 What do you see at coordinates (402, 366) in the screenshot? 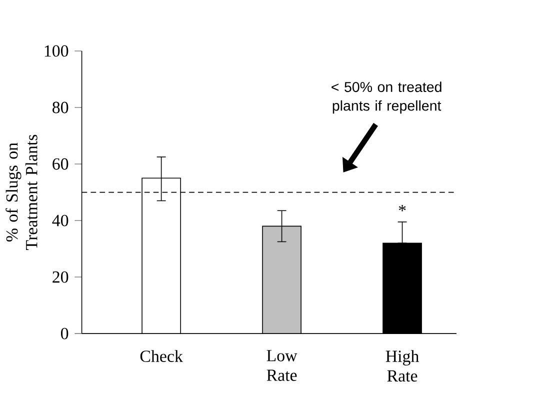
I see `x-tick-label: High Rate` at bounding box center [402, 366].